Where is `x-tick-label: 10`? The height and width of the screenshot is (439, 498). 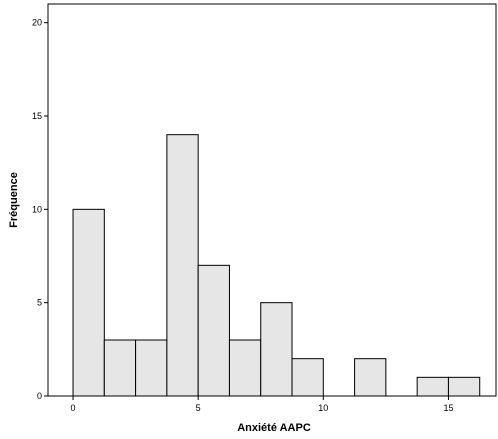 x-tick-label: 10 is located at coordinates (323, 408).